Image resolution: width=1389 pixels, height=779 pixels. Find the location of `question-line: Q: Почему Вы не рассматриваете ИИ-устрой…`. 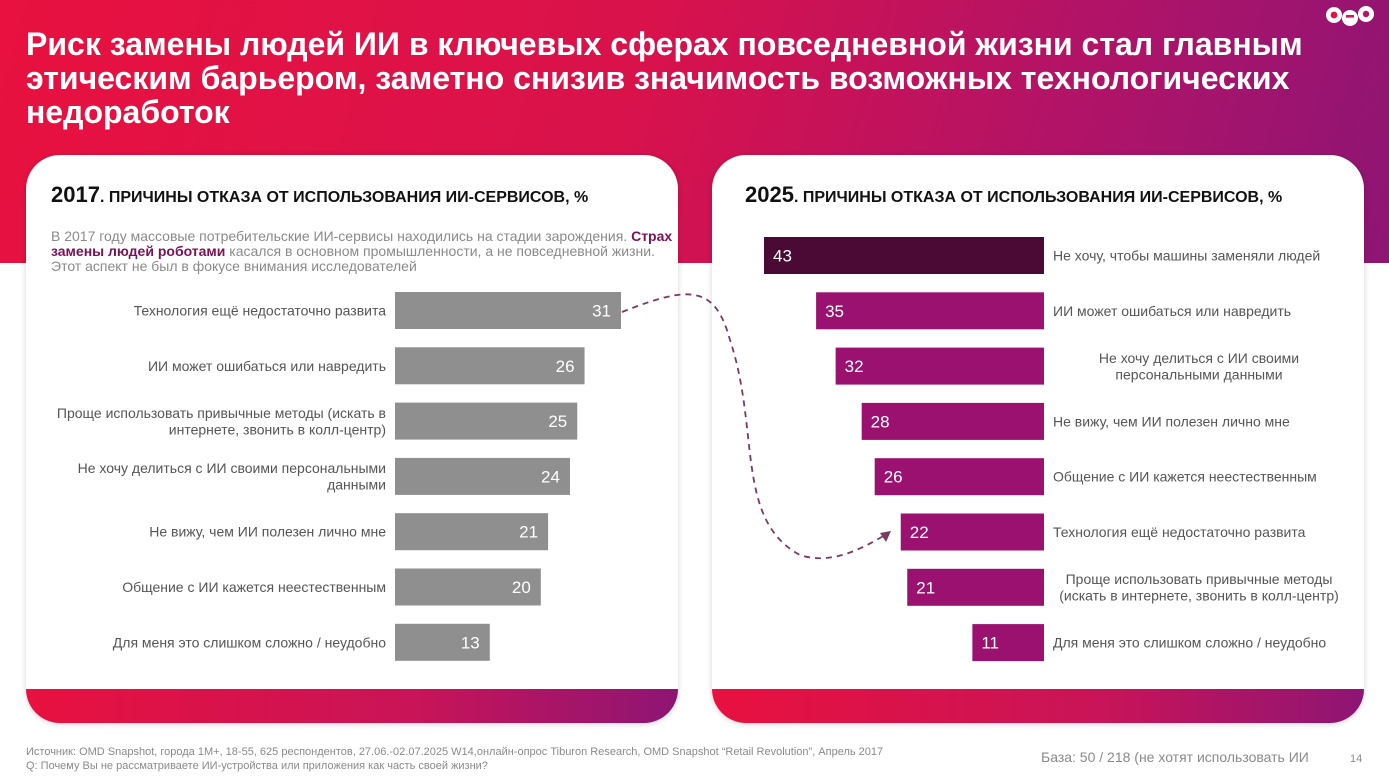

question-line: Q: Почему Вы не рассматриваете ИИ-устрой… is located at coordinates (257, 766).